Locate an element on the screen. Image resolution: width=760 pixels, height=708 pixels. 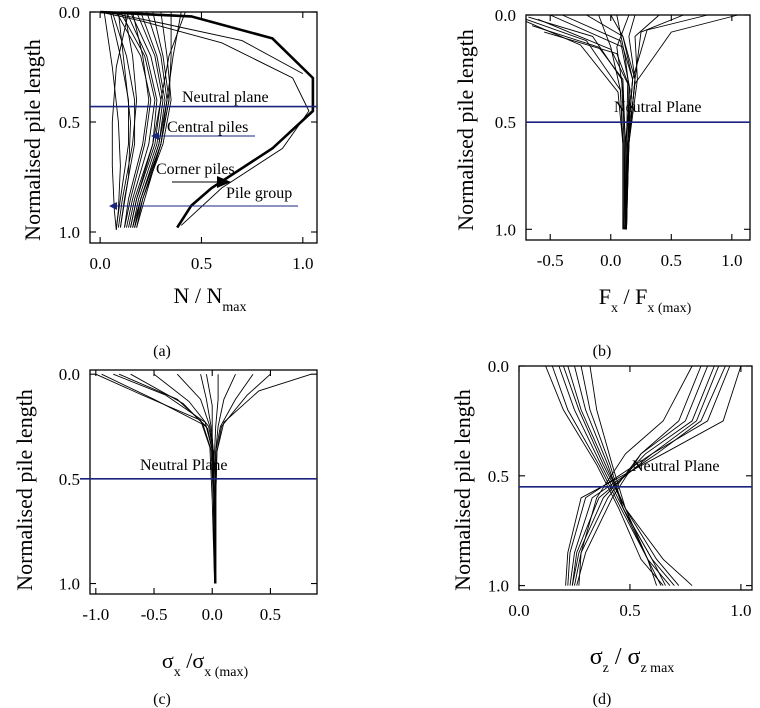
panel-d-curves is located at coordinates (643, 475).